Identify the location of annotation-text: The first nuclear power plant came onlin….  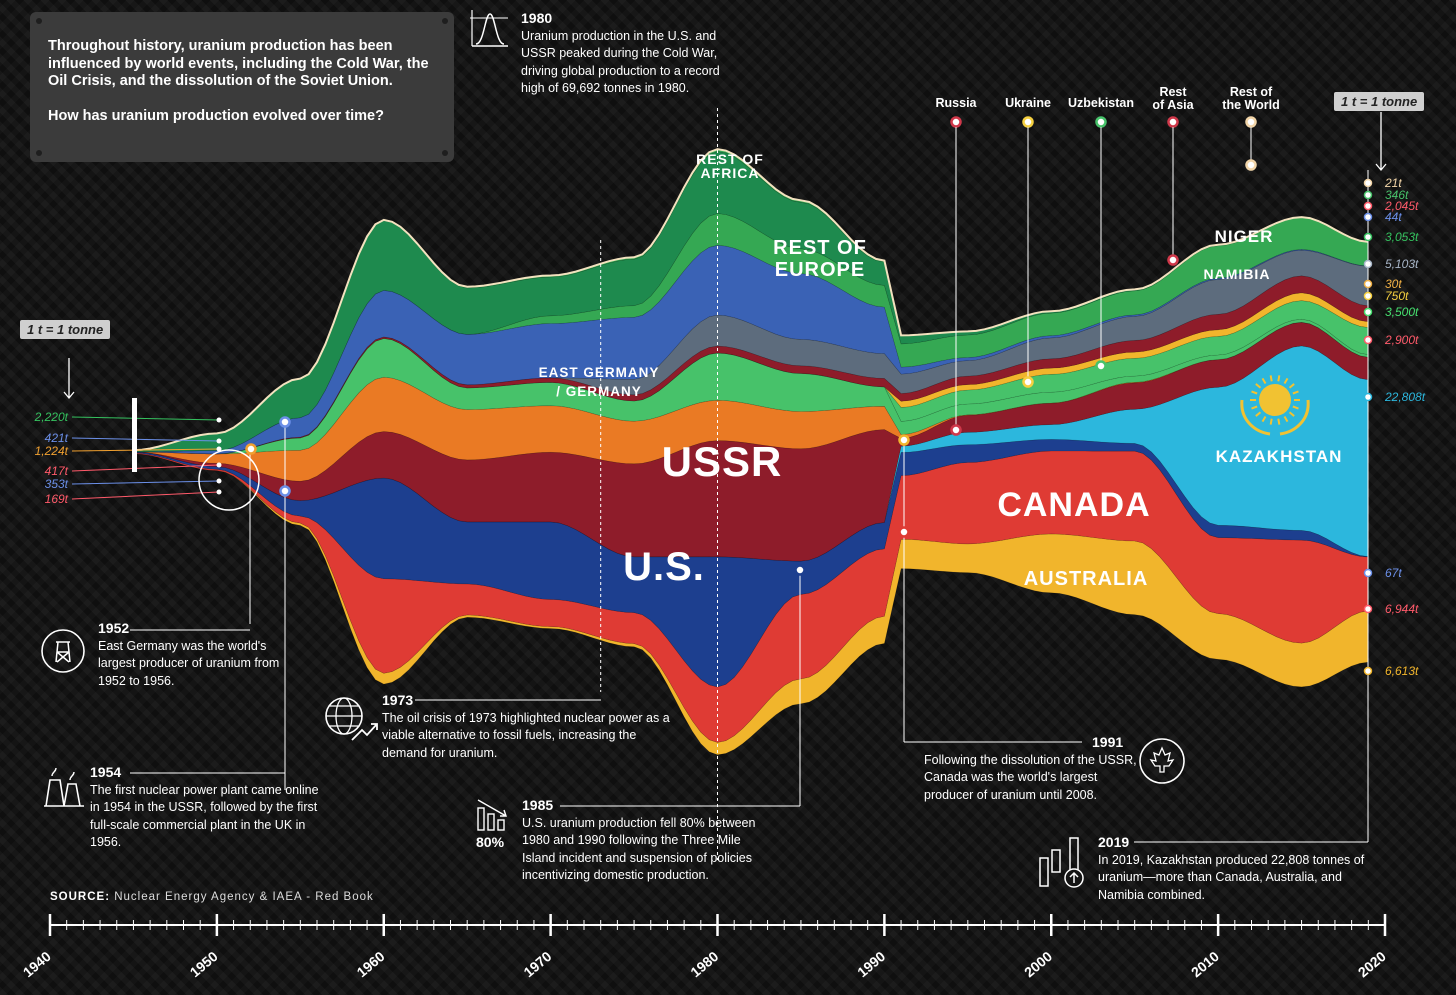
(204, 816).